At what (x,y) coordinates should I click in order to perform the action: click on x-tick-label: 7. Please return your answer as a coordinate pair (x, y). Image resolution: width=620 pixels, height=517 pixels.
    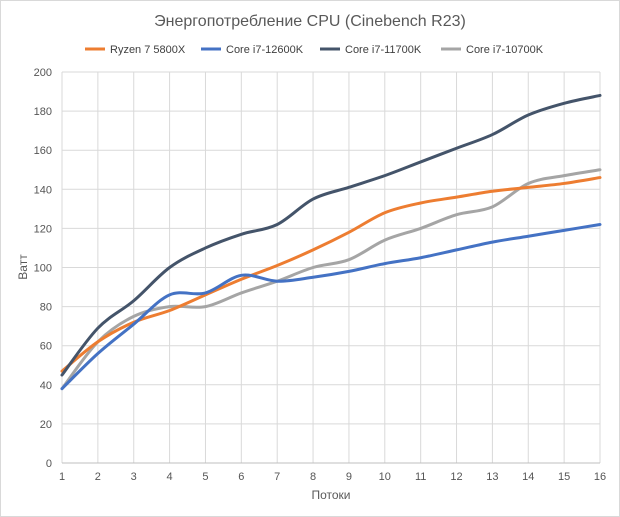
    Looking at the image, I should click on (277, 477).